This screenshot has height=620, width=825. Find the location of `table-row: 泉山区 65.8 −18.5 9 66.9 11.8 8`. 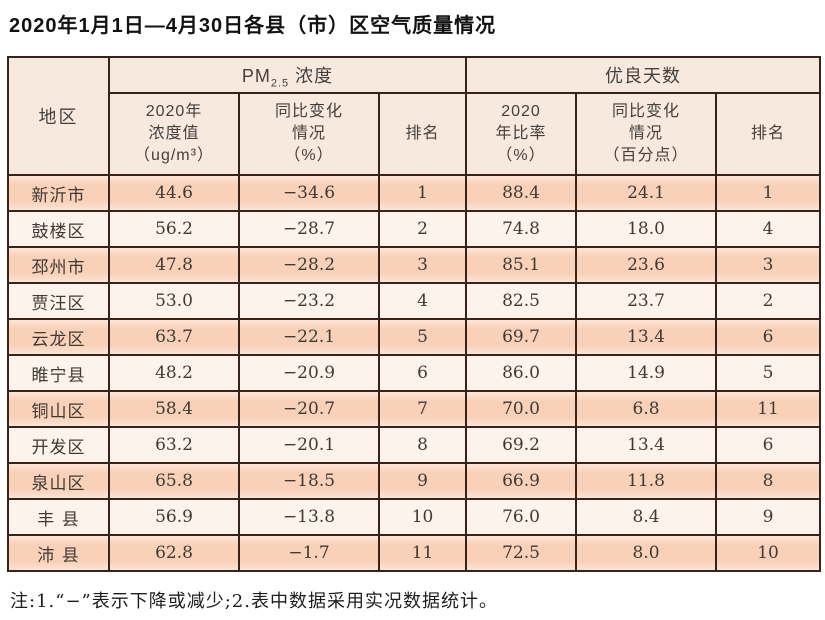

table-row: 泉山区 65.8 −18.5 9 66.9 11.8 8 is located at coordinates (414, 481).